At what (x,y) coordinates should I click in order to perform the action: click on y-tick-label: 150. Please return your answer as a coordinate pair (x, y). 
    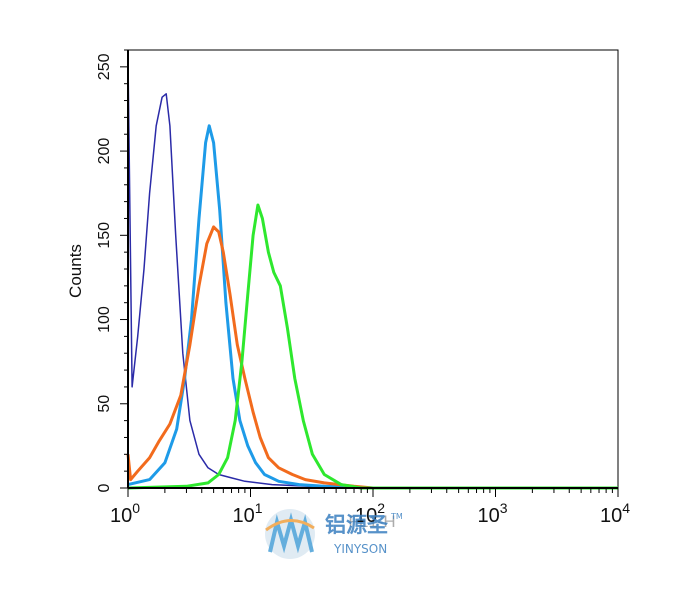
    Looking at the image, I should click on (104, 235).